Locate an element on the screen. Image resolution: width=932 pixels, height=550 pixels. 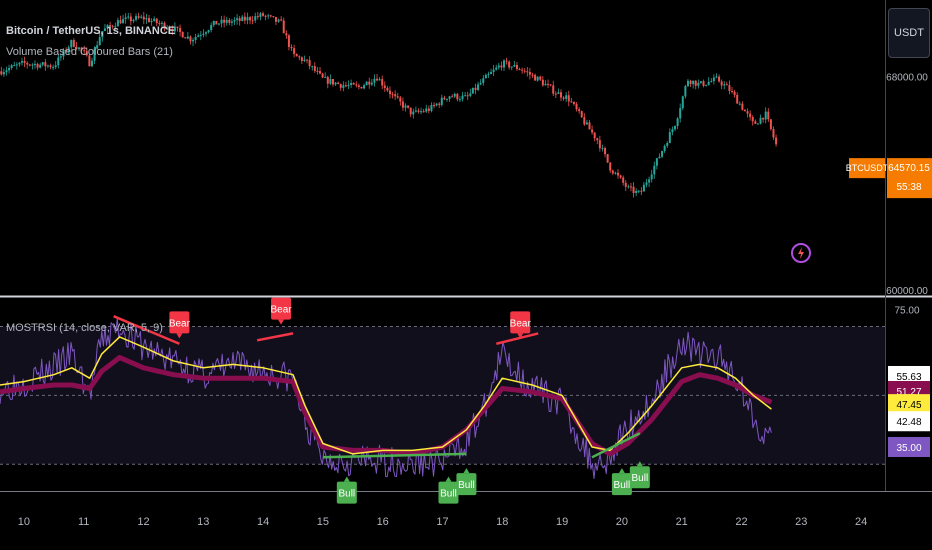
bear-label-0: Bear is located at coordinates (180, 325).